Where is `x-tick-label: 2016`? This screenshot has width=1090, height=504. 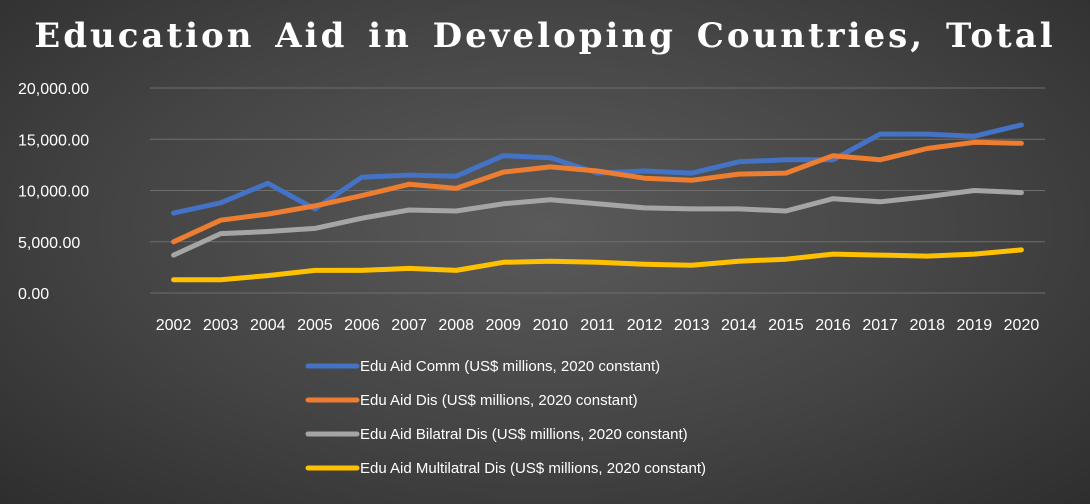
x-tick-label: 2016 is located at coordinates (833, 325).